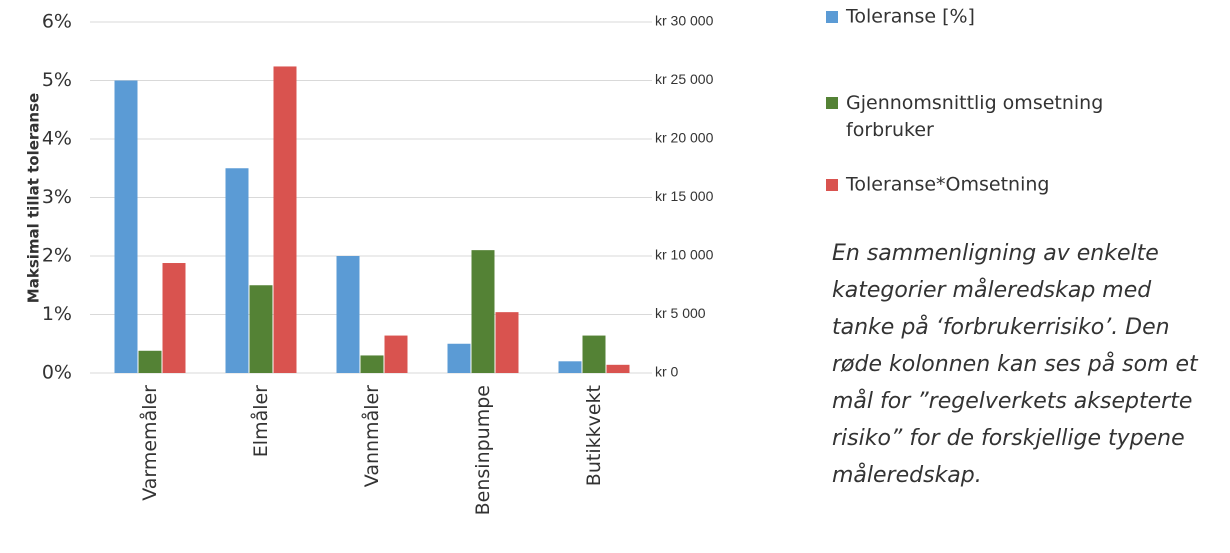 The width and height of the screenshot is (1230, 553). Describe the element at coordinates (57, 139) in the screenshot. I see `y-tick-label: 4%` at that location.